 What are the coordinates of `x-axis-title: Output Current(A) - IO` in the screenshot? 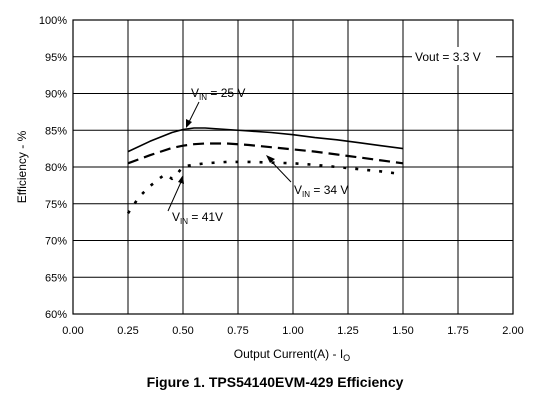 It's located at (292, 355).